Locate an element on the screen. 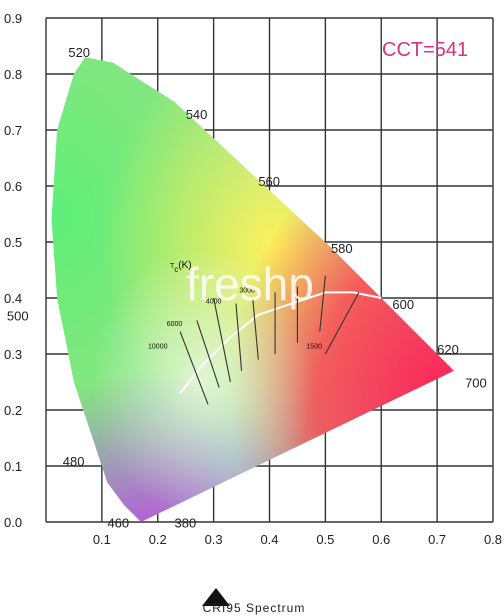  temperature-symbol: T is located at coordinates (172, 266).